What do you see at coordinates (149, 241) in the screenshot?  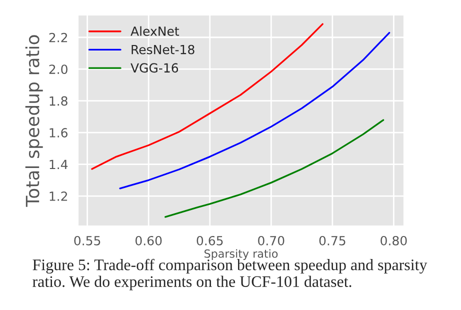 I see `x-tick-label: 0.60` at bounding box center [149, 241].